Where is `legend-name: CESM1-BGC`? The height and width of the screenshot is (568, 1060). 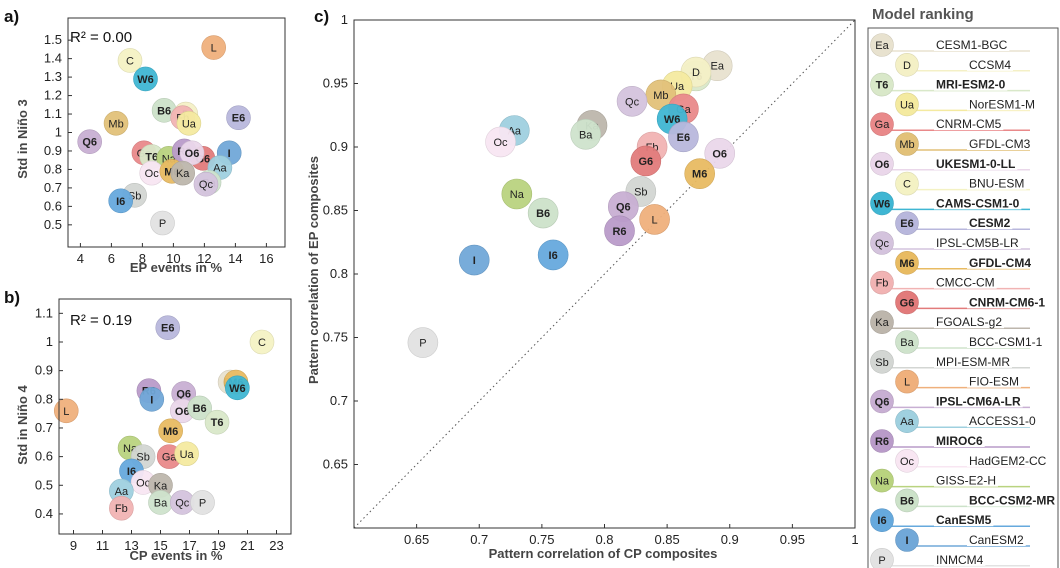
legend-name: CESM1-BGC is located at coordinates (972, 45).